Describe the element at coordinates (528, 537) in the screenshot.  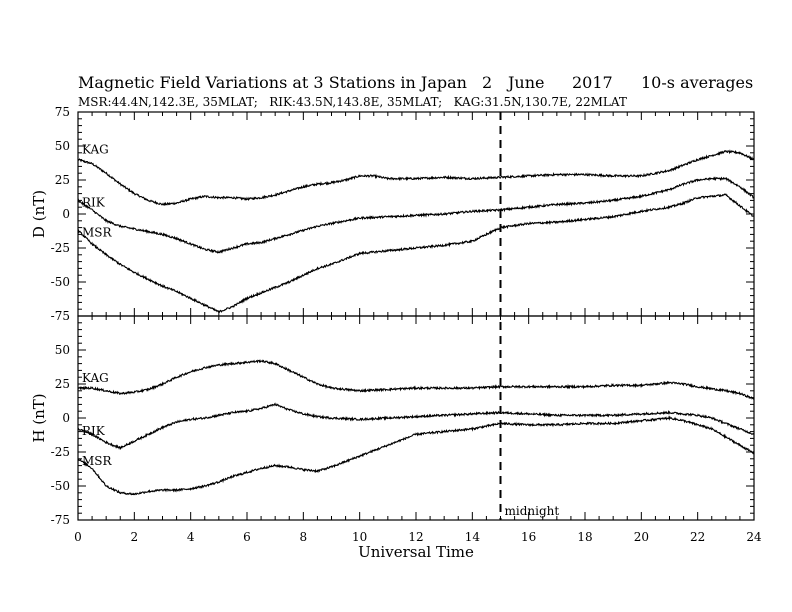
I see `x-tick-label: 16` at that location.